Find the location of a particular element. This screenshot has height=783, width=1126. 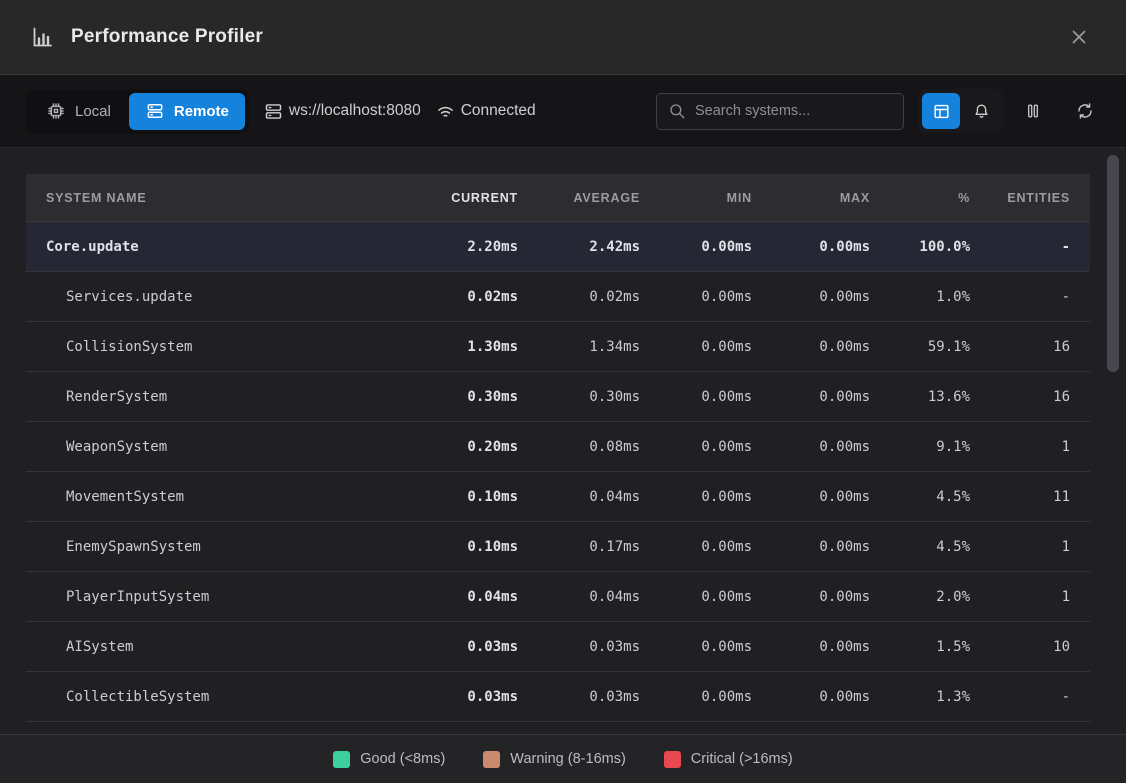

remote-mode-button: Remote is located at coordinates (186, 111).